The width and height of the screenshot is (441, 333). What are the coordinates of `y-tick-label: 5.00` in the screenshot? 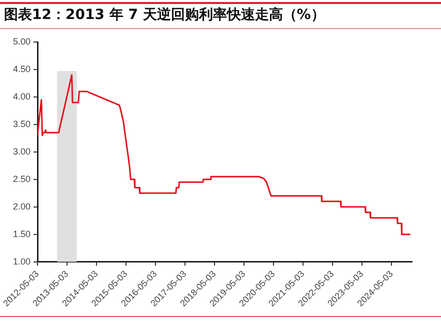 It's located at (21, 41).